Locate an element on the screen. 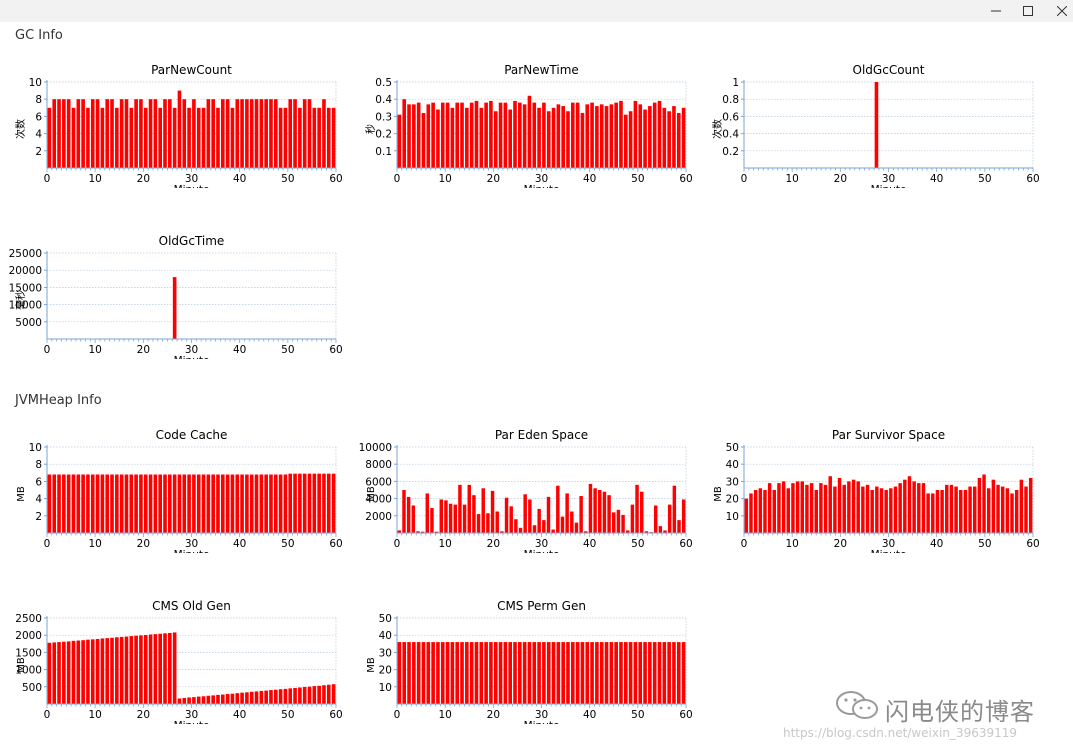 This screenshot has width=1073, height=752. x-tick-label: 10 is located at coordinates (444, 715).